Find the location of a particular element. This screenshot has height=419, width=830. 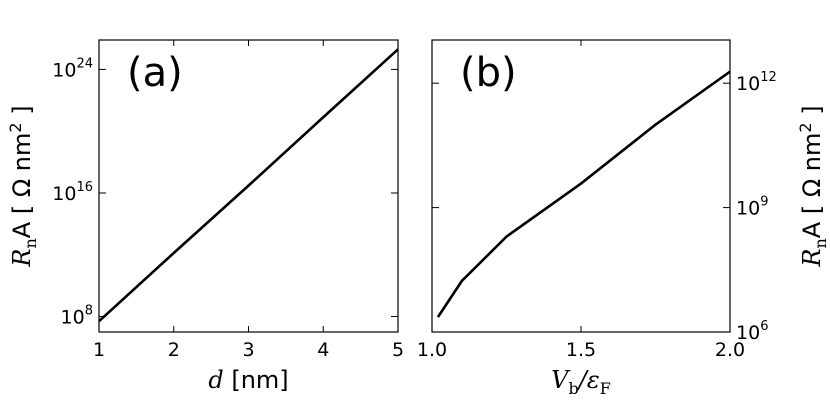

x-label-var: V is located at coordinates (561, 380).